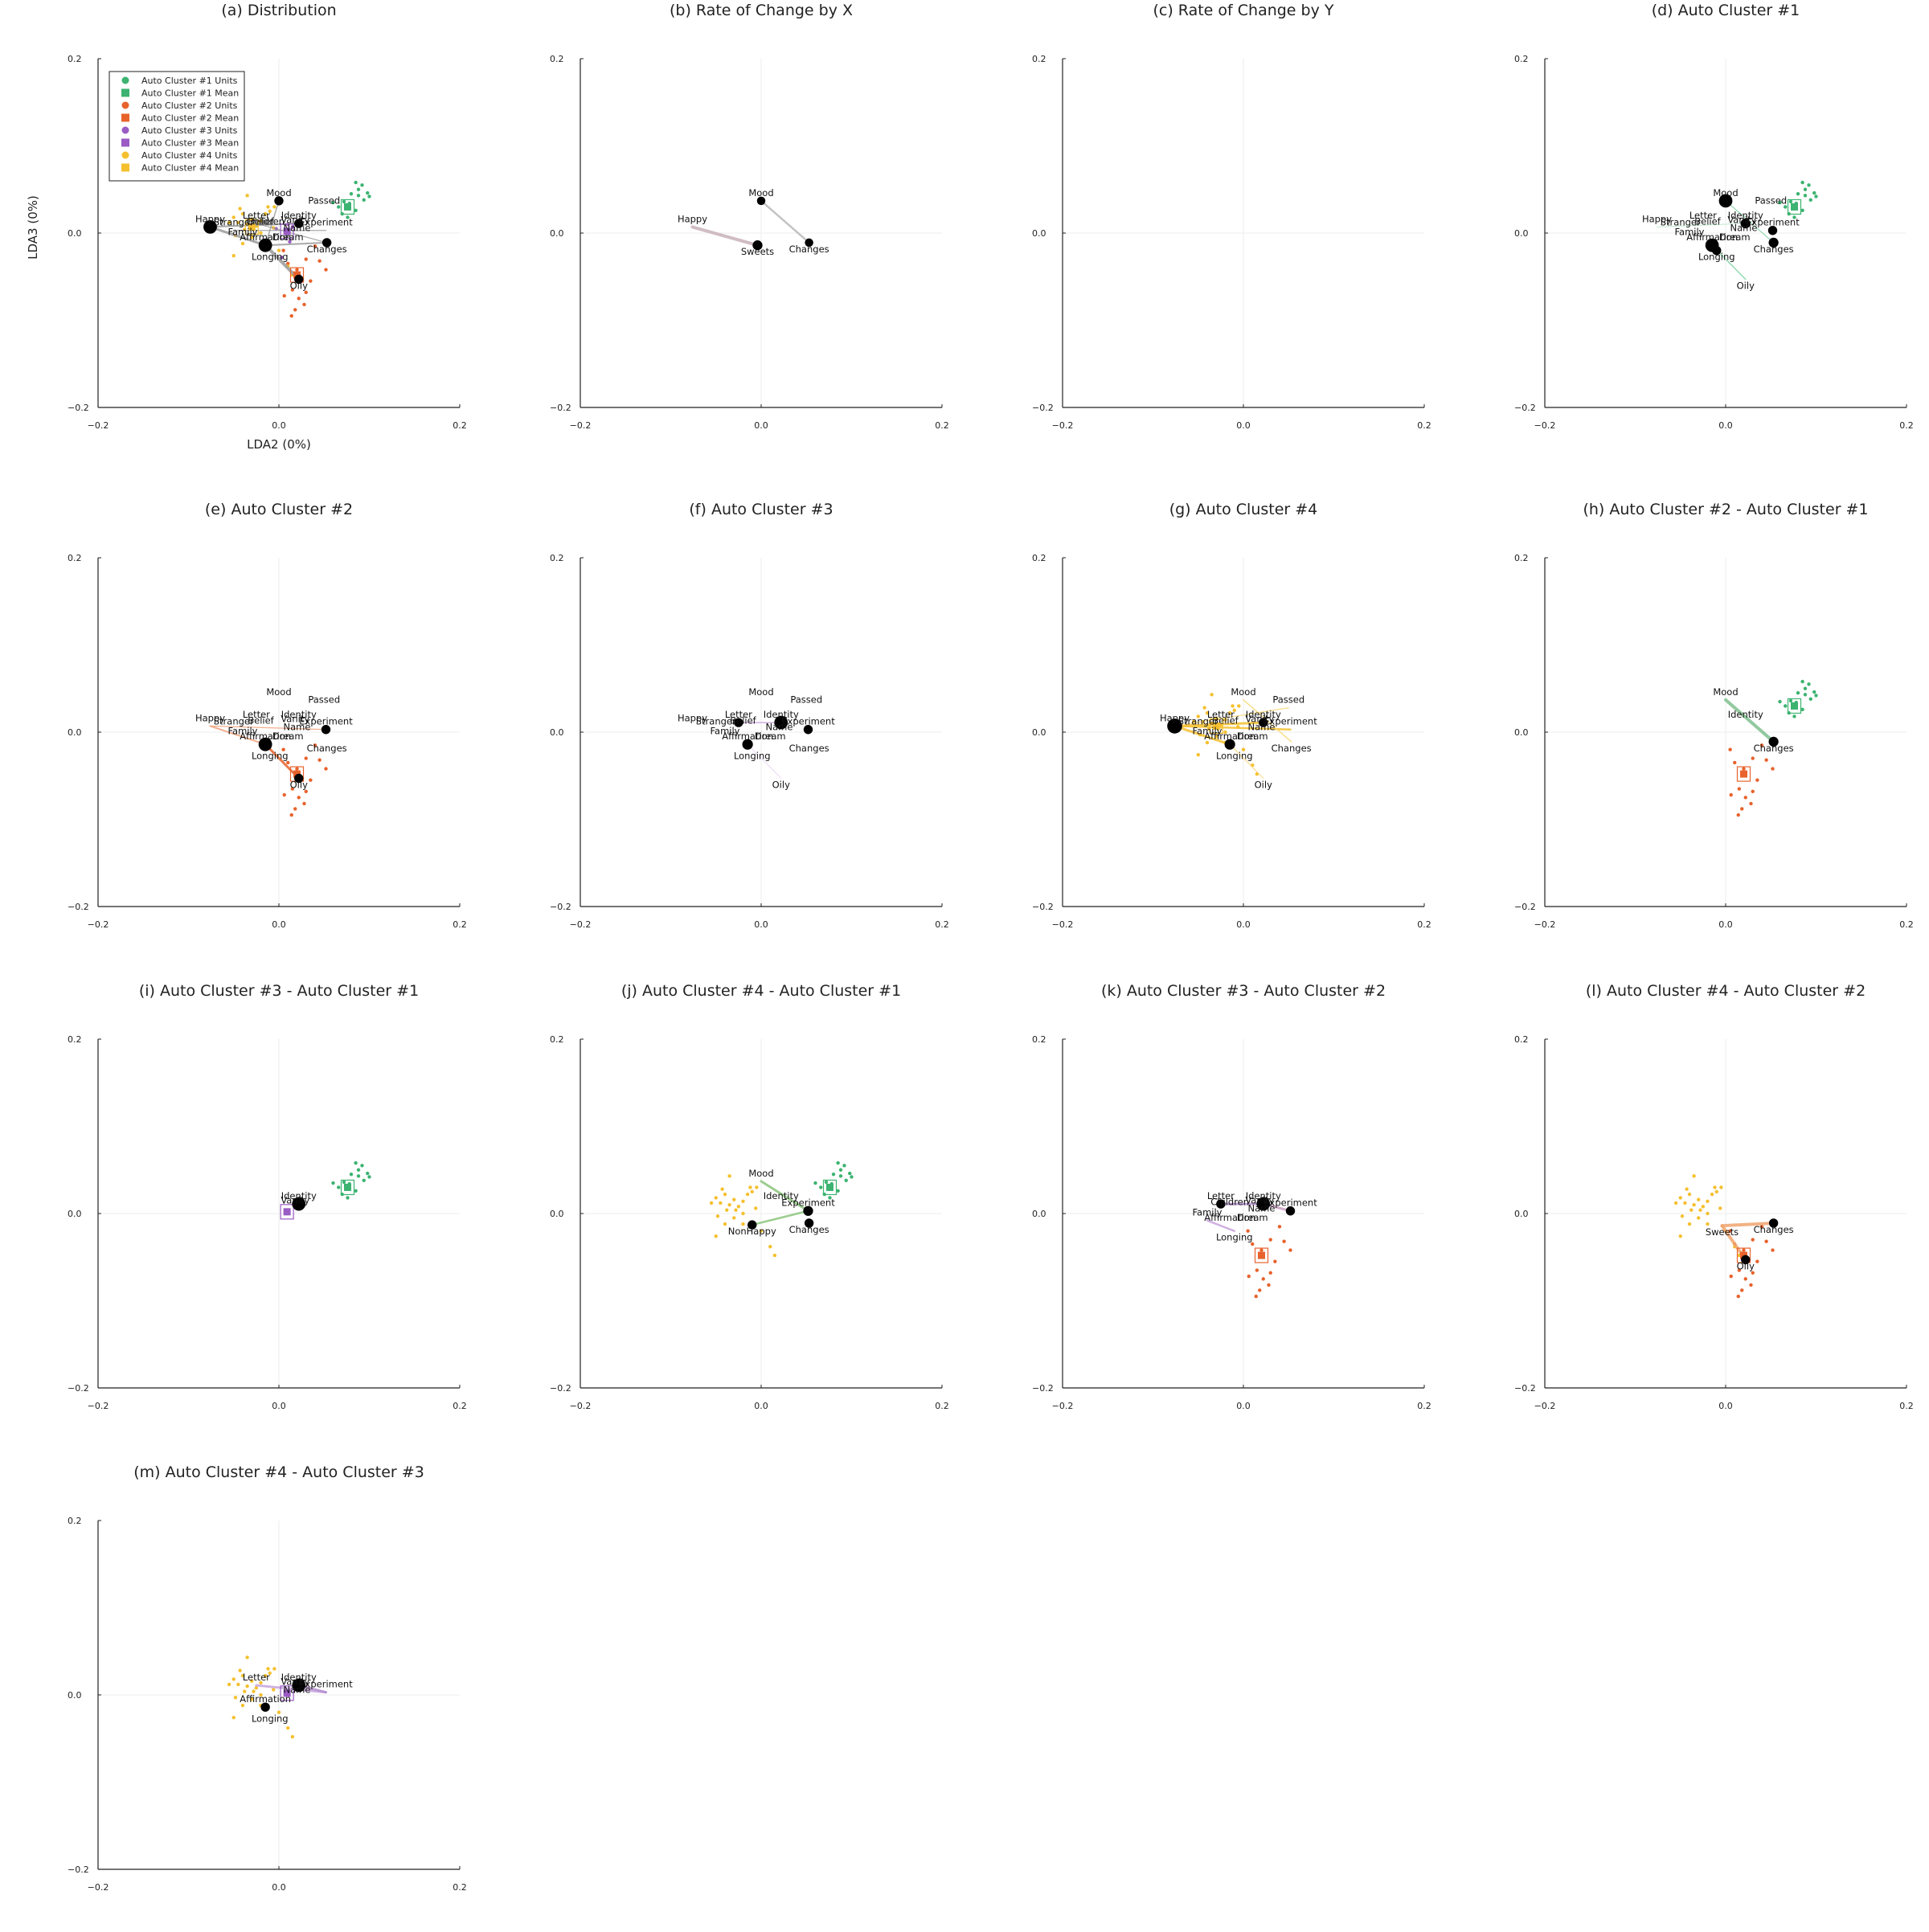 This screenshot has width=1929, height=1932. Describe the element at coordinates (234, 721) in the screenshot. I see `word-label: Stranger` at that location.